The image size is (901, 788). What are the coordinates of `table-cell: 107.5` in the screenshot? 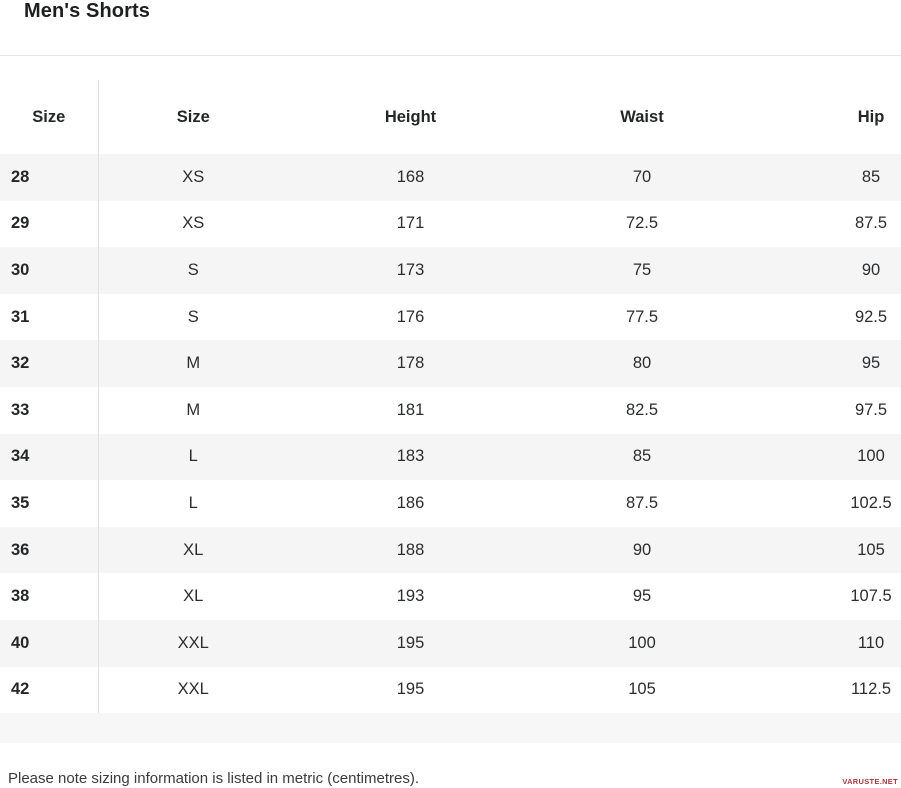 It's located at (871, 596).